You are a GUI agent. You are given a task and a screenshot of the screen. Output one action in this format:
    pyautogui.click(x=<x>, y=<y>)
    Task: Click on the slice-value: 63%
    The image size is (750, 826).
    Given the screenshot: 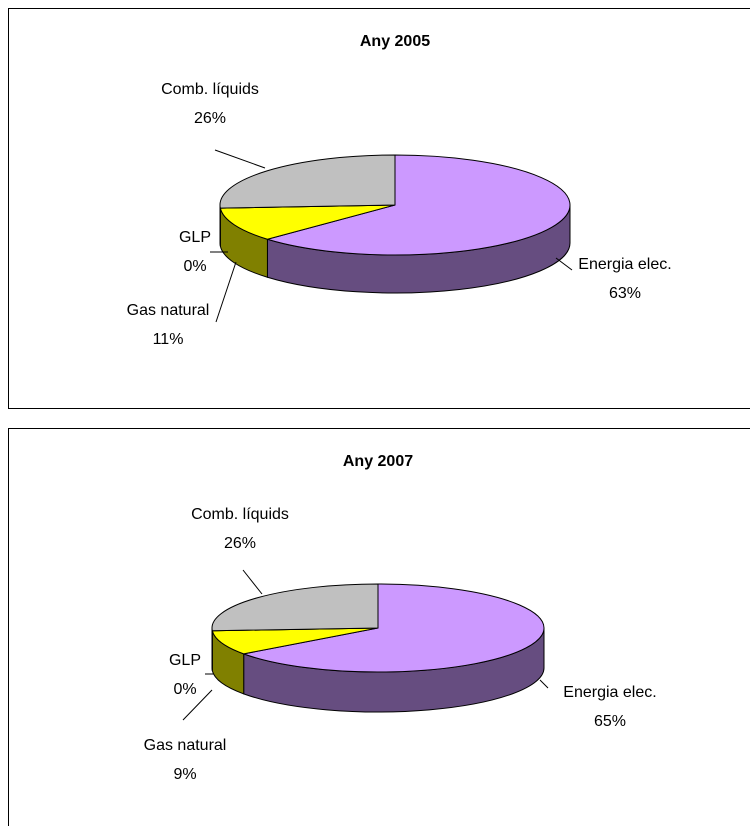 What is the action you would take?
    pyautogui.click(x=625, y=293)
    